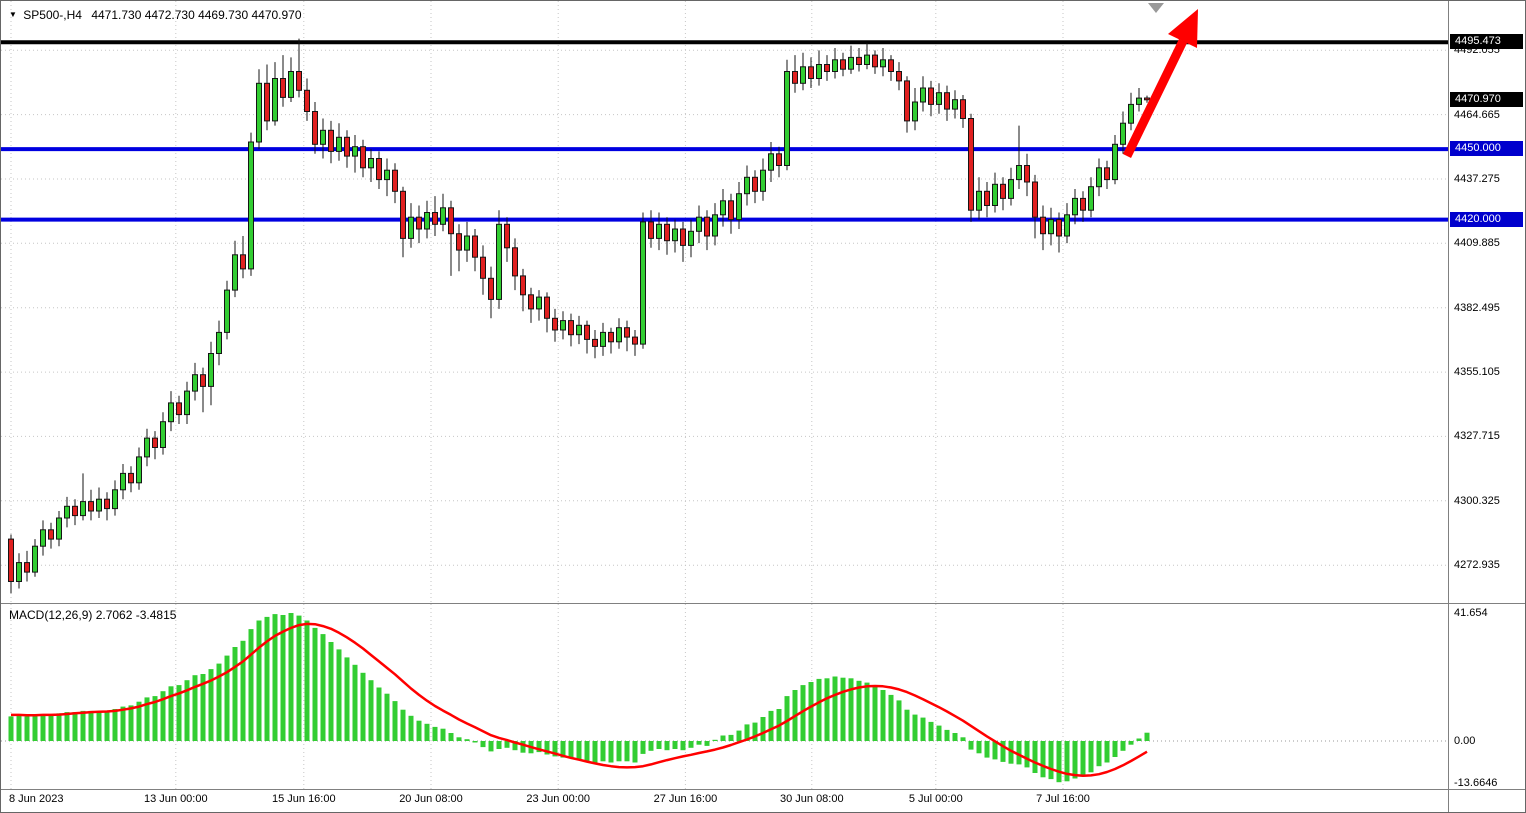  I want to click on price-grid-label: 4300.325, so click(1477, 500).